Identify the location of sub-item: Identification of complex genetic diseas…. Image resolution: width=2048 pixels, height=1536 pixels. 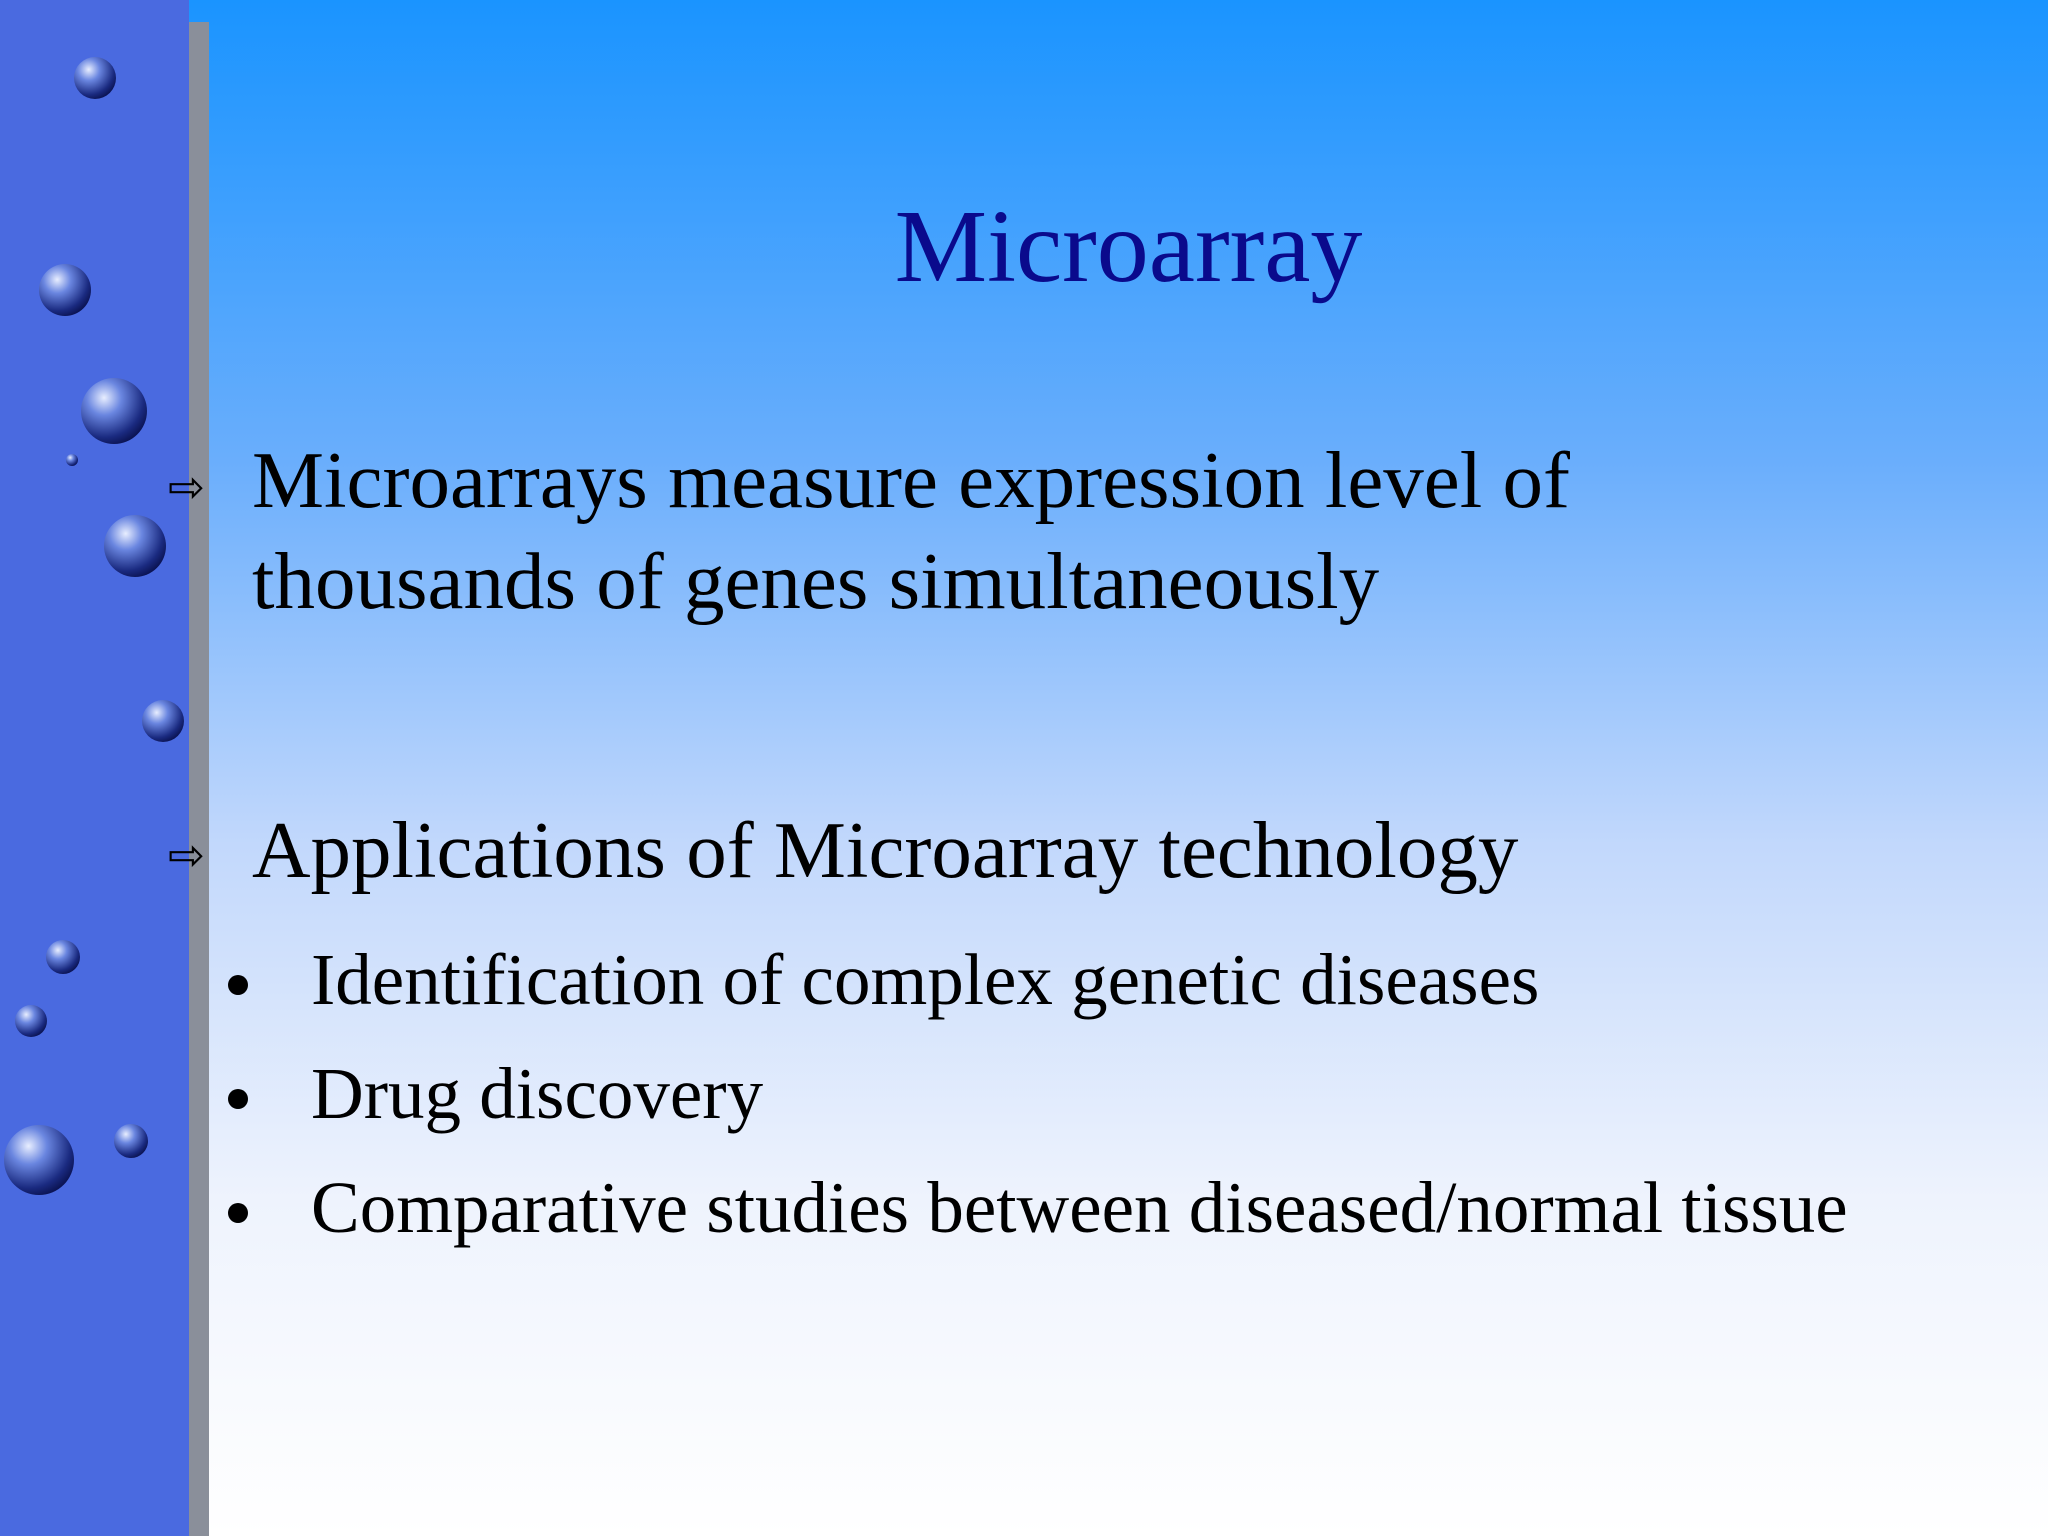
(925, 979).